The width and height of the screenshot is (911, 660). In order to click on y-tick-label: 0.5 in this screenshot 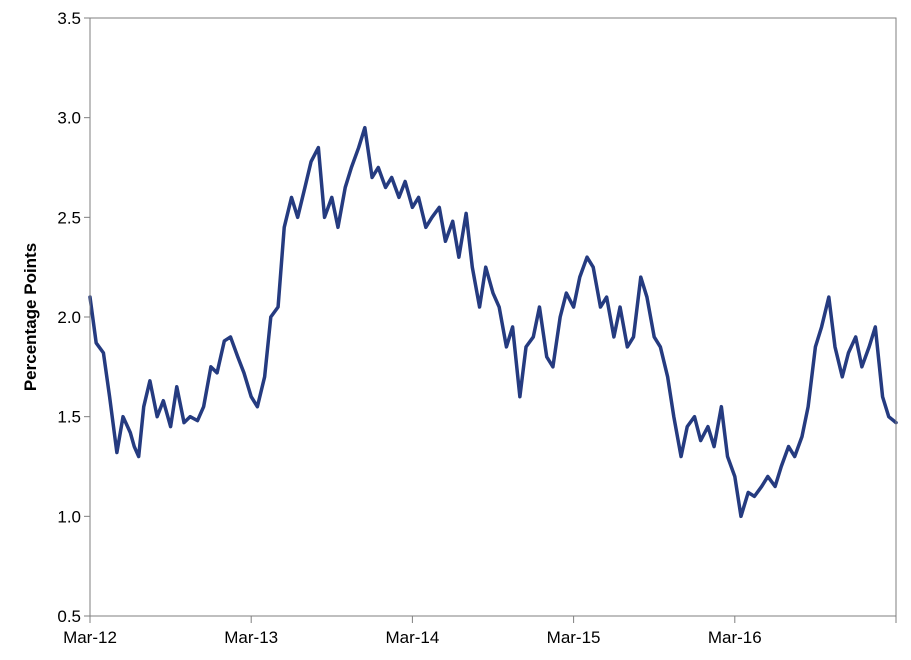, I will do `click(69, 616)`.